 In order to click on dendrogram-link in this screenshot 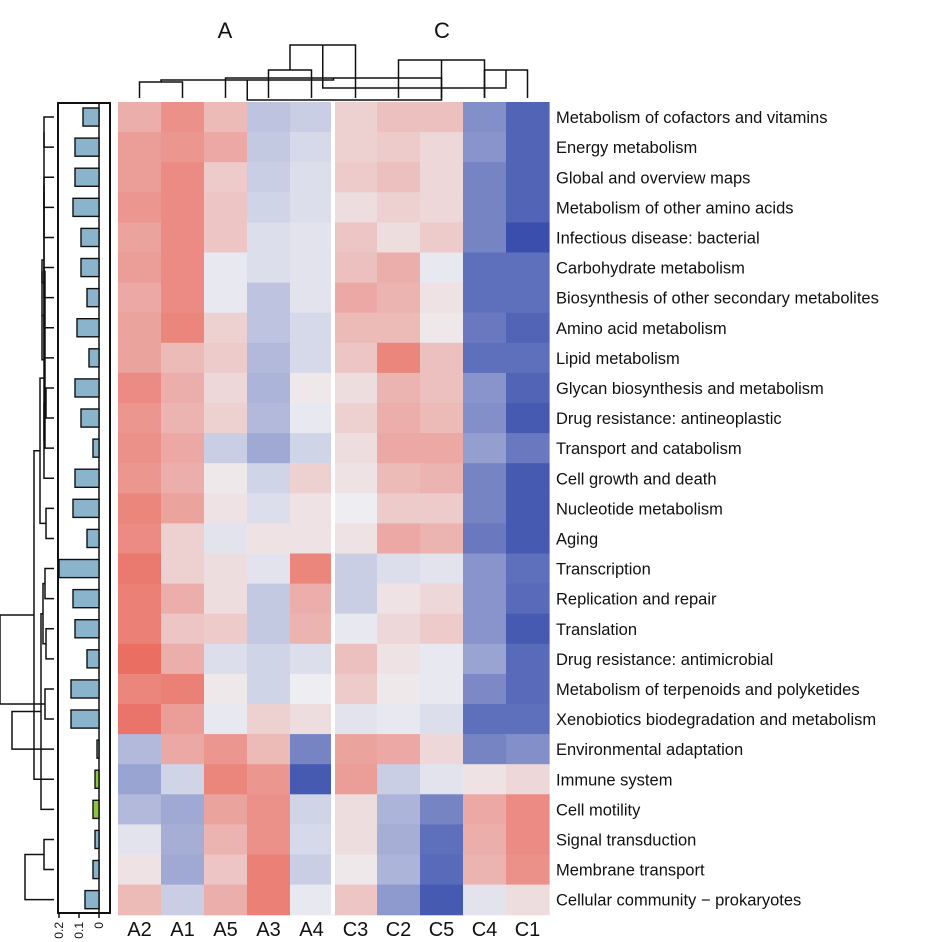, I will do `click(49, 583)`.